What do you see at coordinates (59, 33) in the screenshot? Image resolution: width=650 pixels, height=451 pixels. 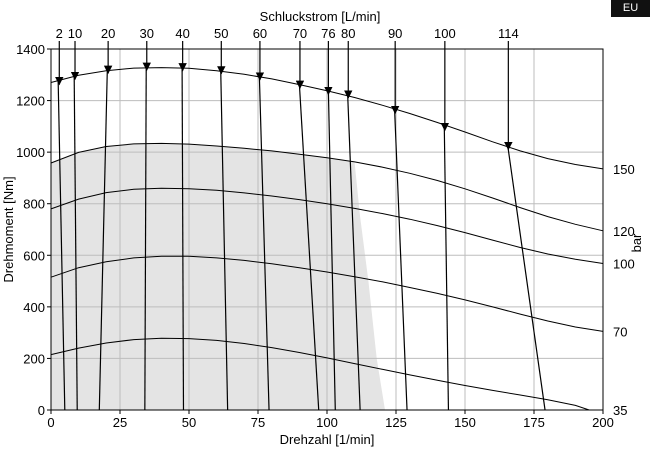 I see `flow-label-2: 2` at bounding box center [59, 33].